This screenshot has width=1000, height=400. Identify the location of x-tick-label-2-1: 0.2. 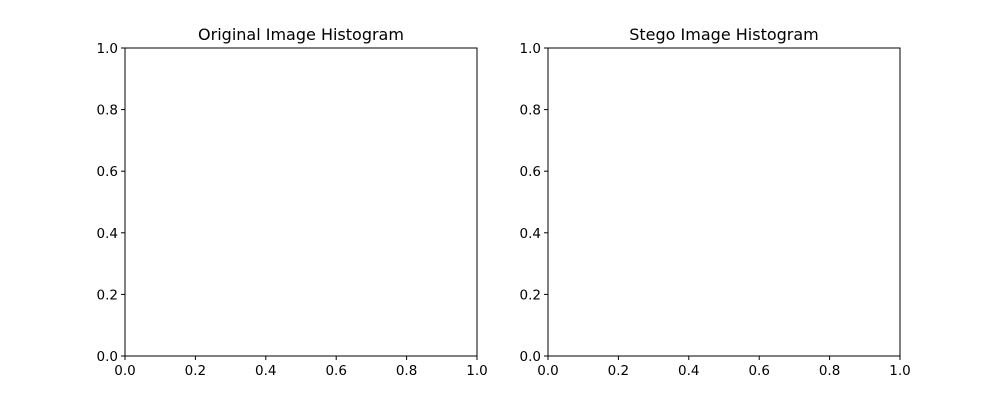
(618, 371).